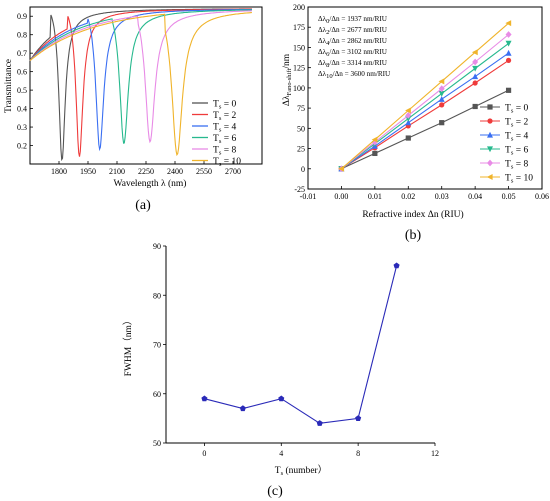  What do you see at coordinates (506, 144) in the screenshot?
I see `panel-b-legend: Ts = 0Ts = 2Ts = 4Ts = 6Ts = 8Ts = 10` at bounding box center [506, 144].